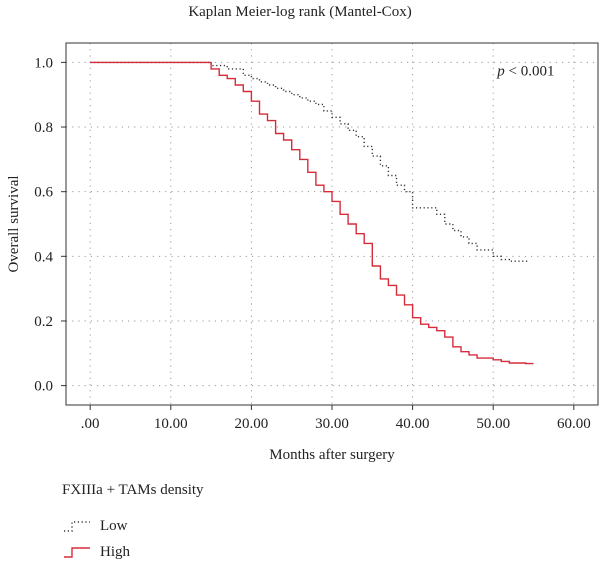 Image resolution: width=600 pixels, height=570 pixels. What do you see at coordinates (252, 424) in the screenshot?
I see `x-tick-label: 20.00` at bounding box center [252, 424].